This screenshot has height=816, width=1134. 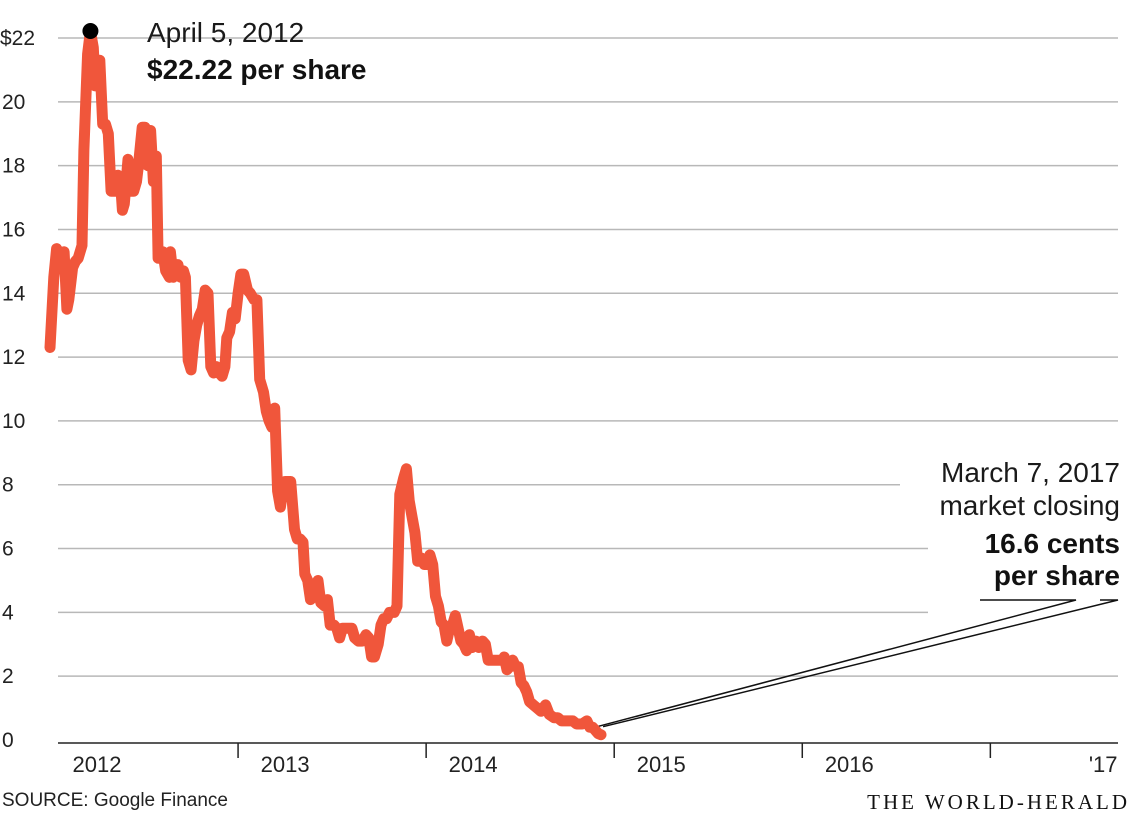 What do you see at coordinates (836, 663) in the screenshot?
I see `end-leader-line-left` at bounding box center [836, 663].